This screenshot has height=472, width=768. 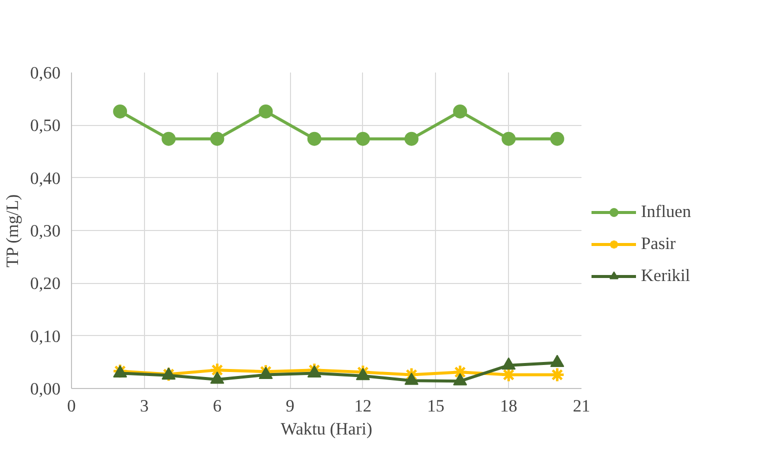 I want to click on y-axis-title: TP (mg/L), so click(x=12, y=231).